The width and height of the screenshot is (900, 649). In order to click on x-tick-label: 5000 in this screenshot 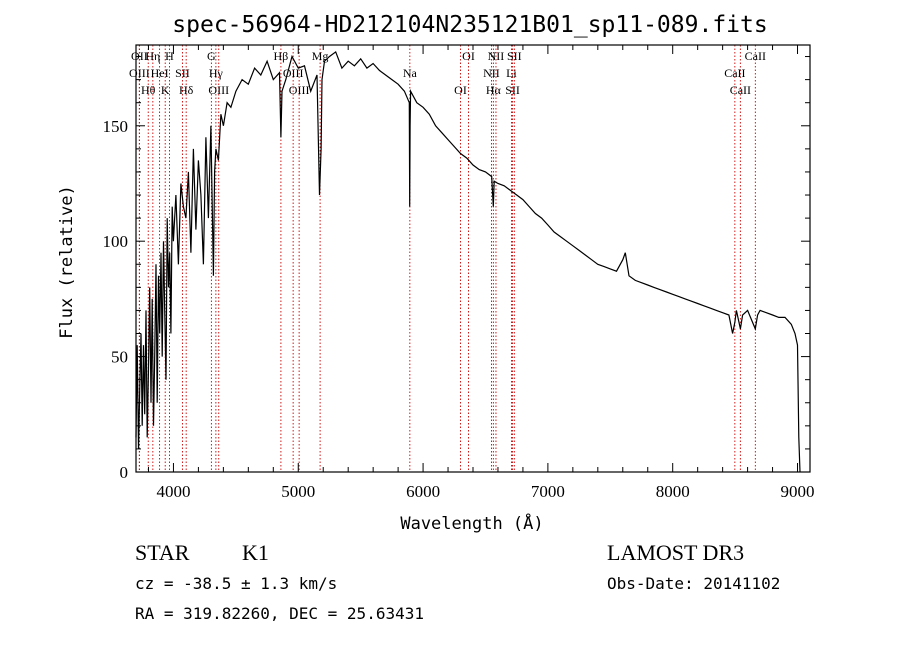, I will do `click(298, 491)`.